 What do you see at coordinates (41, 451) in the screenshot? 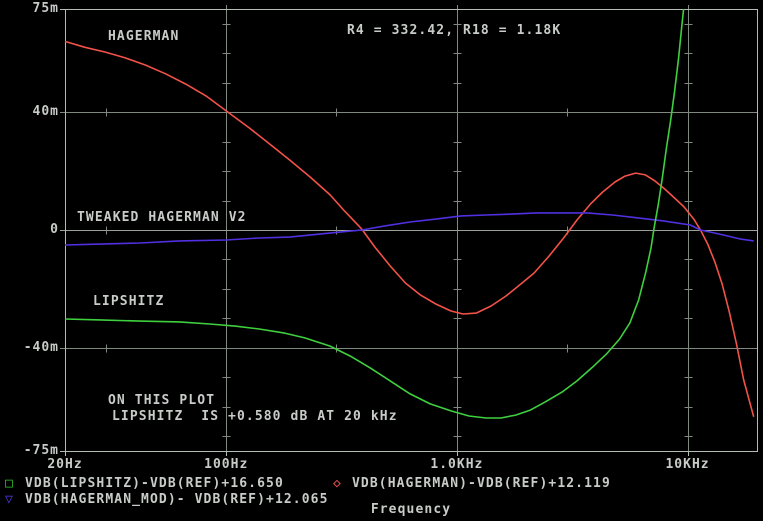
I see `y-tick-label: -75m` at bounding box center [41, 451].